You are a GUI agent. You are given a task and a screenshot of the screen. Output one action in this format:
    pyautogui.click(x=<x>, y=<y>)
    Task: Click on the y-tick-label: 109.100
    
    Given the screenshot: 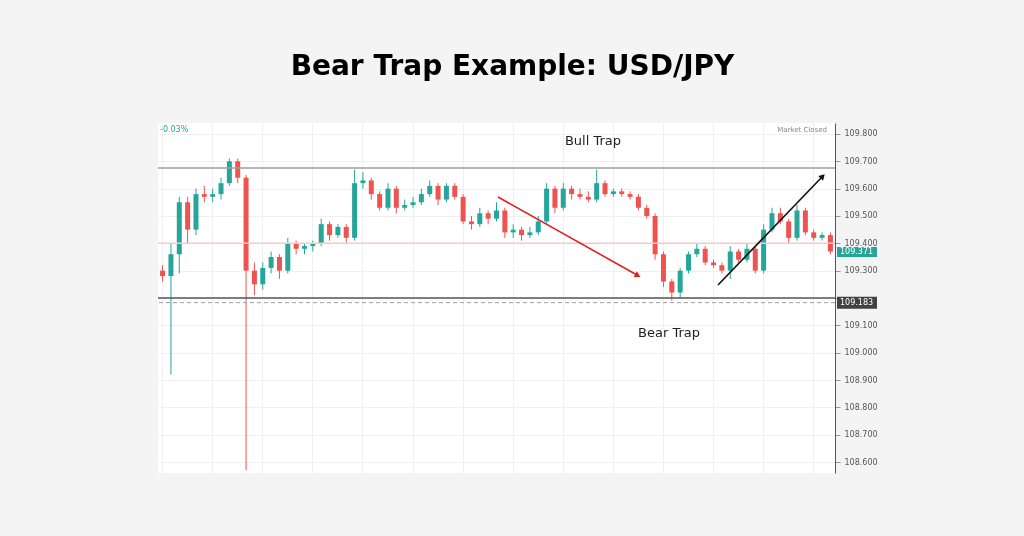 What is the action you would take?
    pyautogui.click(x=861, y=325)
    